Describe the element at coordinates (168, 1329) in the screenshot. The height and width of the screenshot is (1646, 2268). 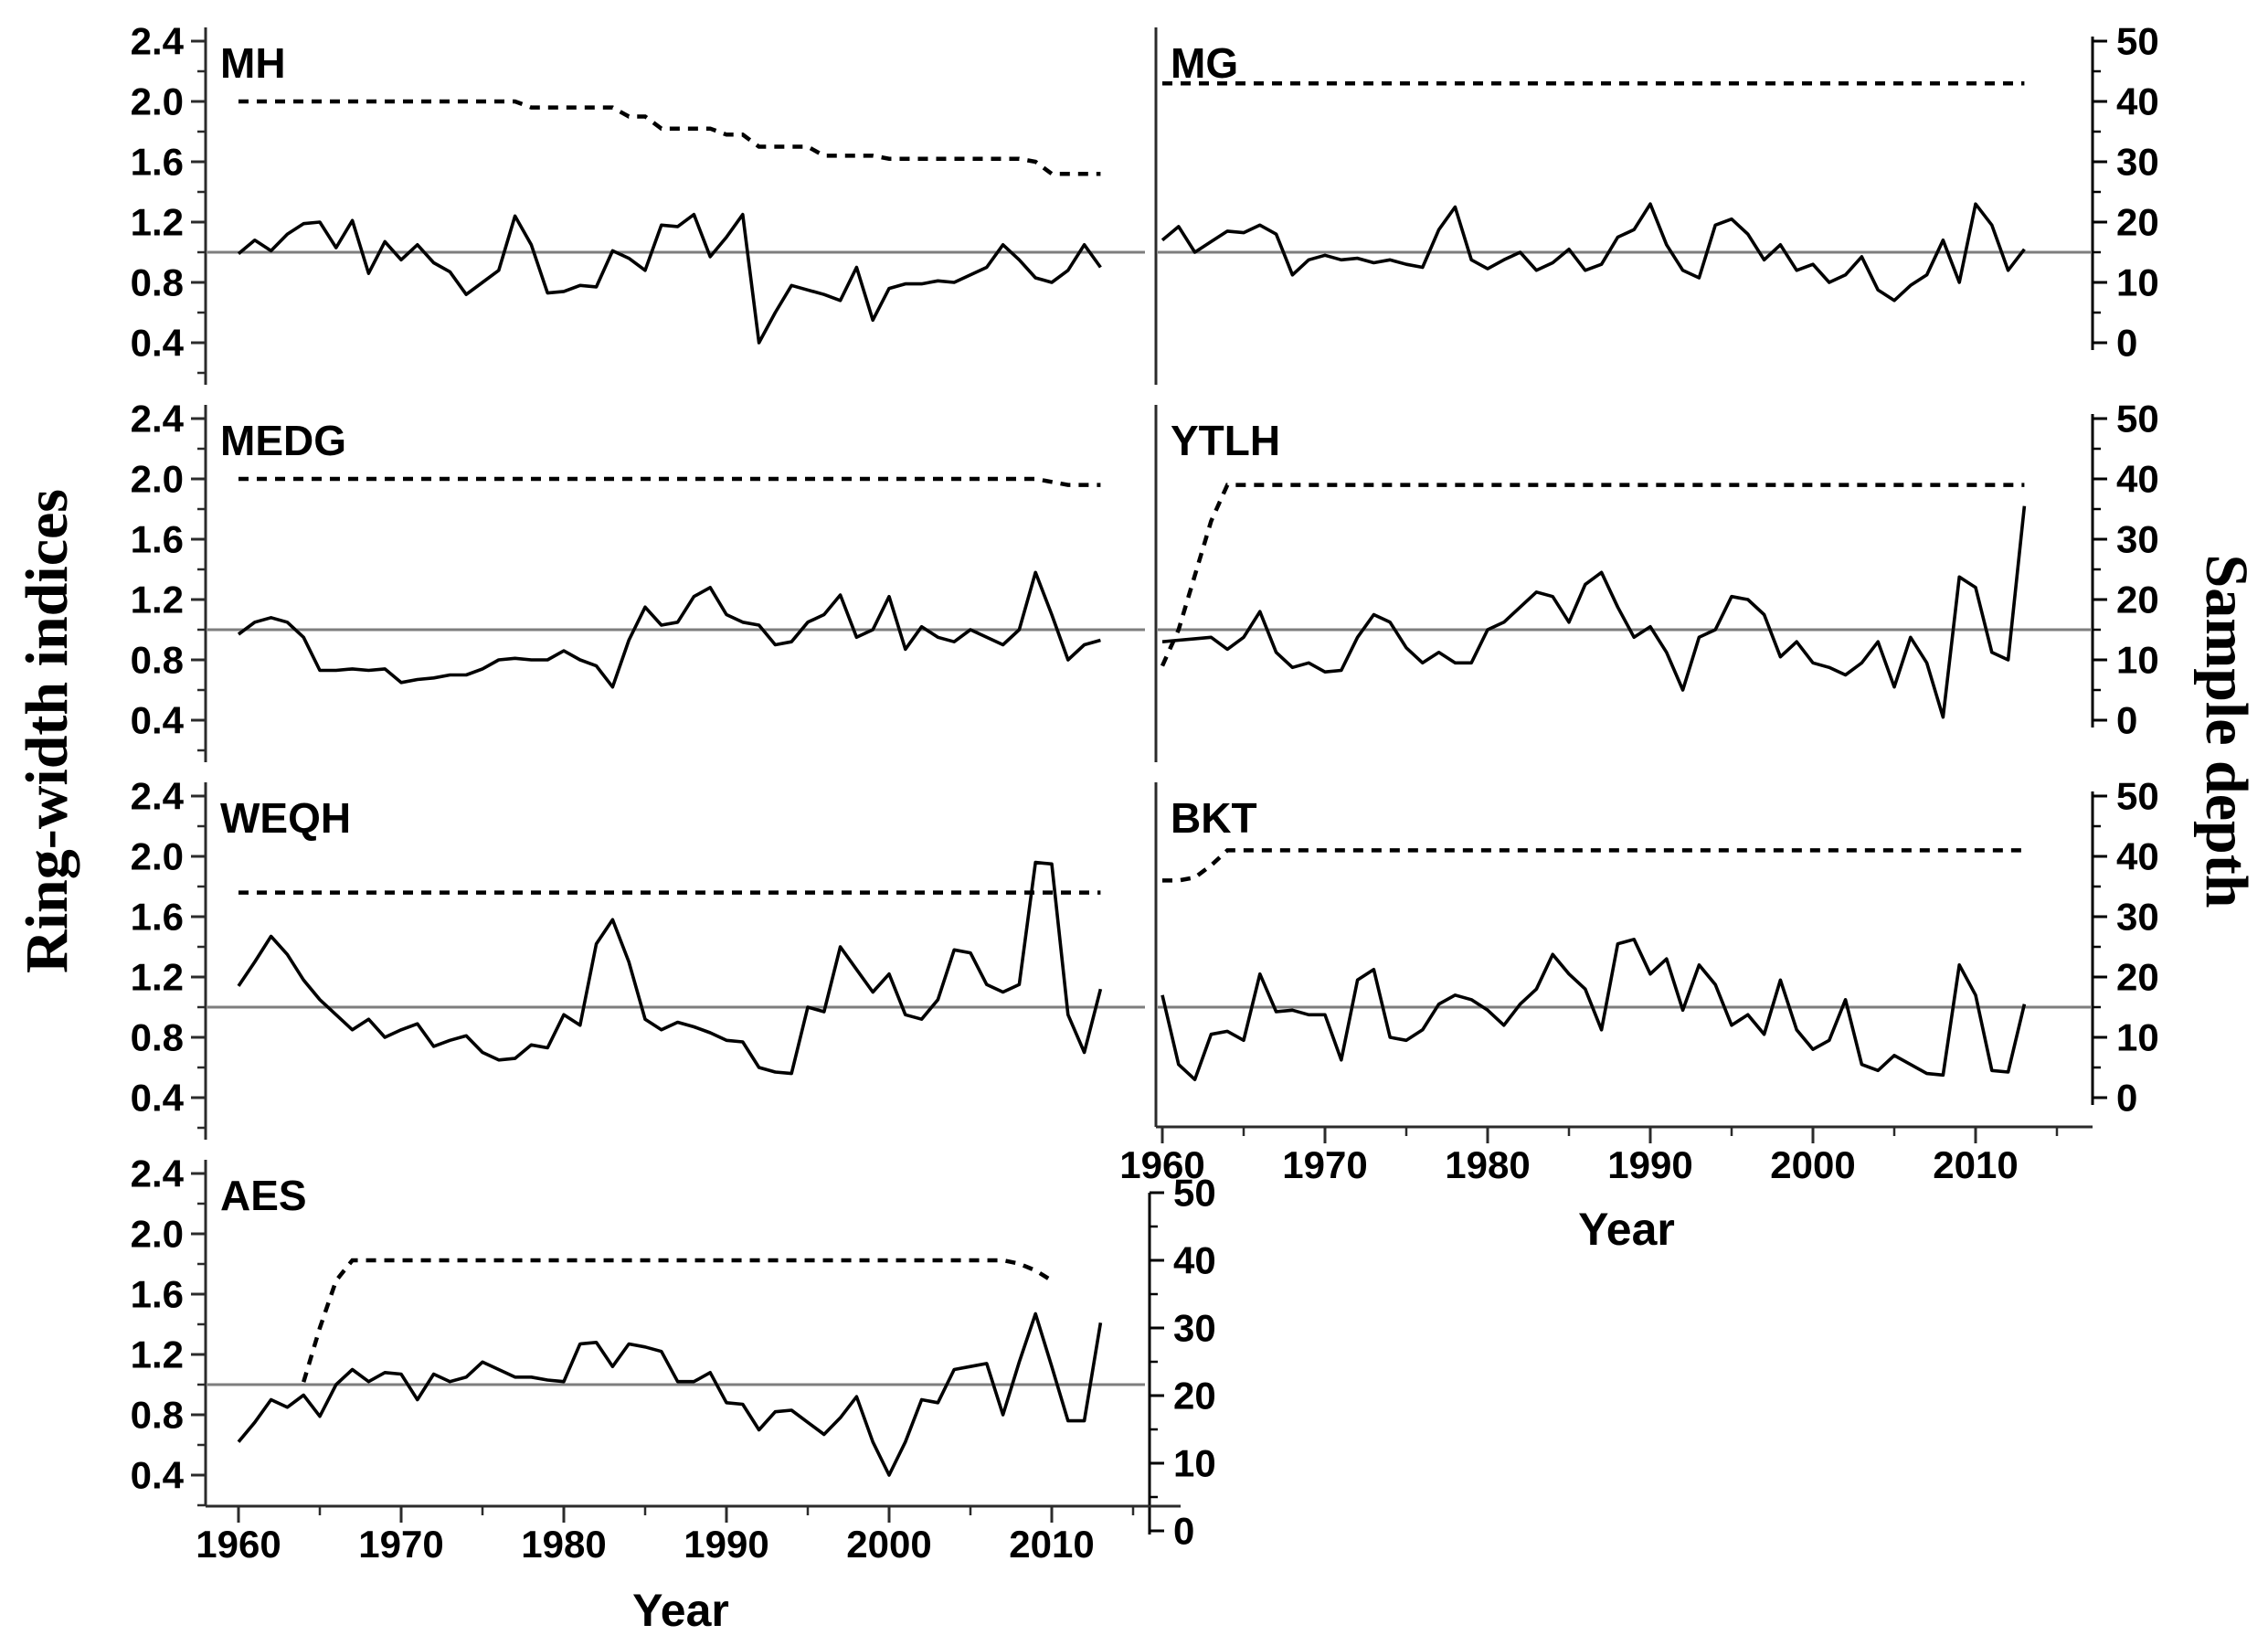
I see `rw-axis-AES: 2.4 2.0 1.6 1.2 0.8 0.4` at that location.